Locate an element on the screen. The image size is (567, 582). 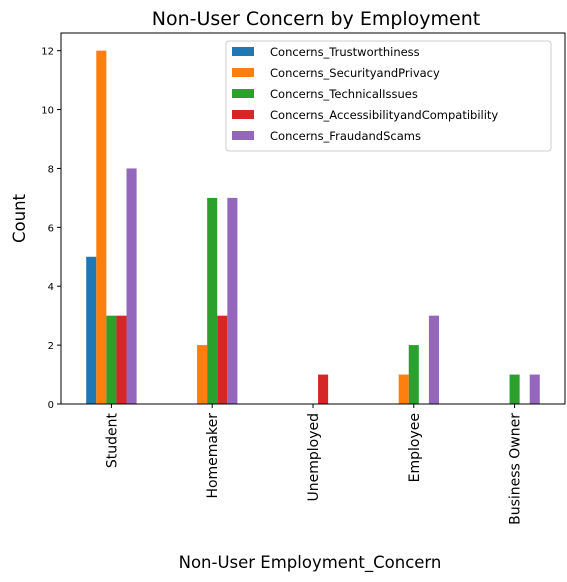
bar-Concerns_TechnicalIssues-Student is located at coordinates (111, 359).